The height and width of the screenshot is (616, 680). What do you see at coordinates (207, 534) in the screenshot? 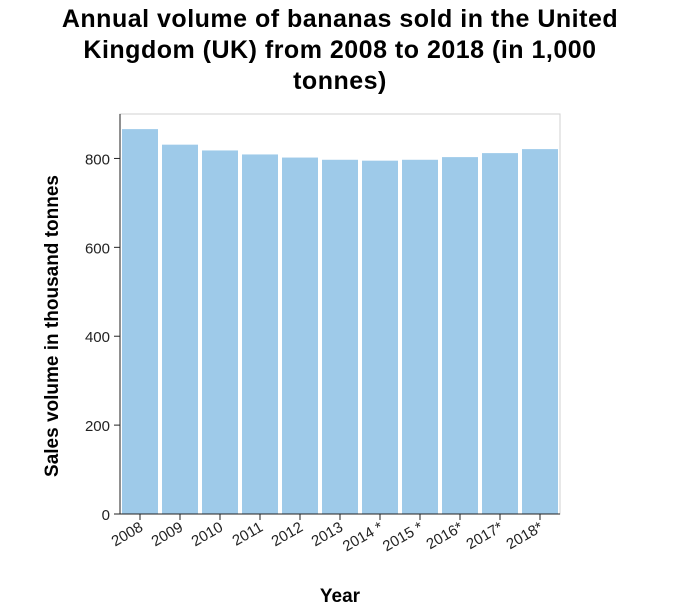
I see `x-tick-label-2: 2010` at bounding box center [207, 534].